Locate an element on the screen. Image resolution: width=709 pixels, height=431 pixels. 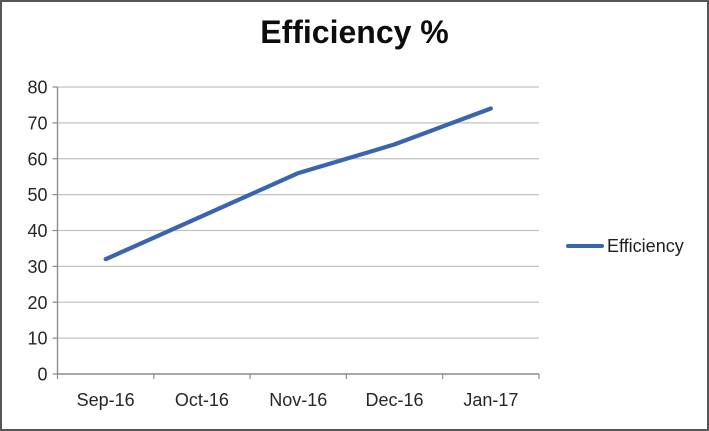
y-axis-tick-label: 70 is located at coordinates (37, 123).